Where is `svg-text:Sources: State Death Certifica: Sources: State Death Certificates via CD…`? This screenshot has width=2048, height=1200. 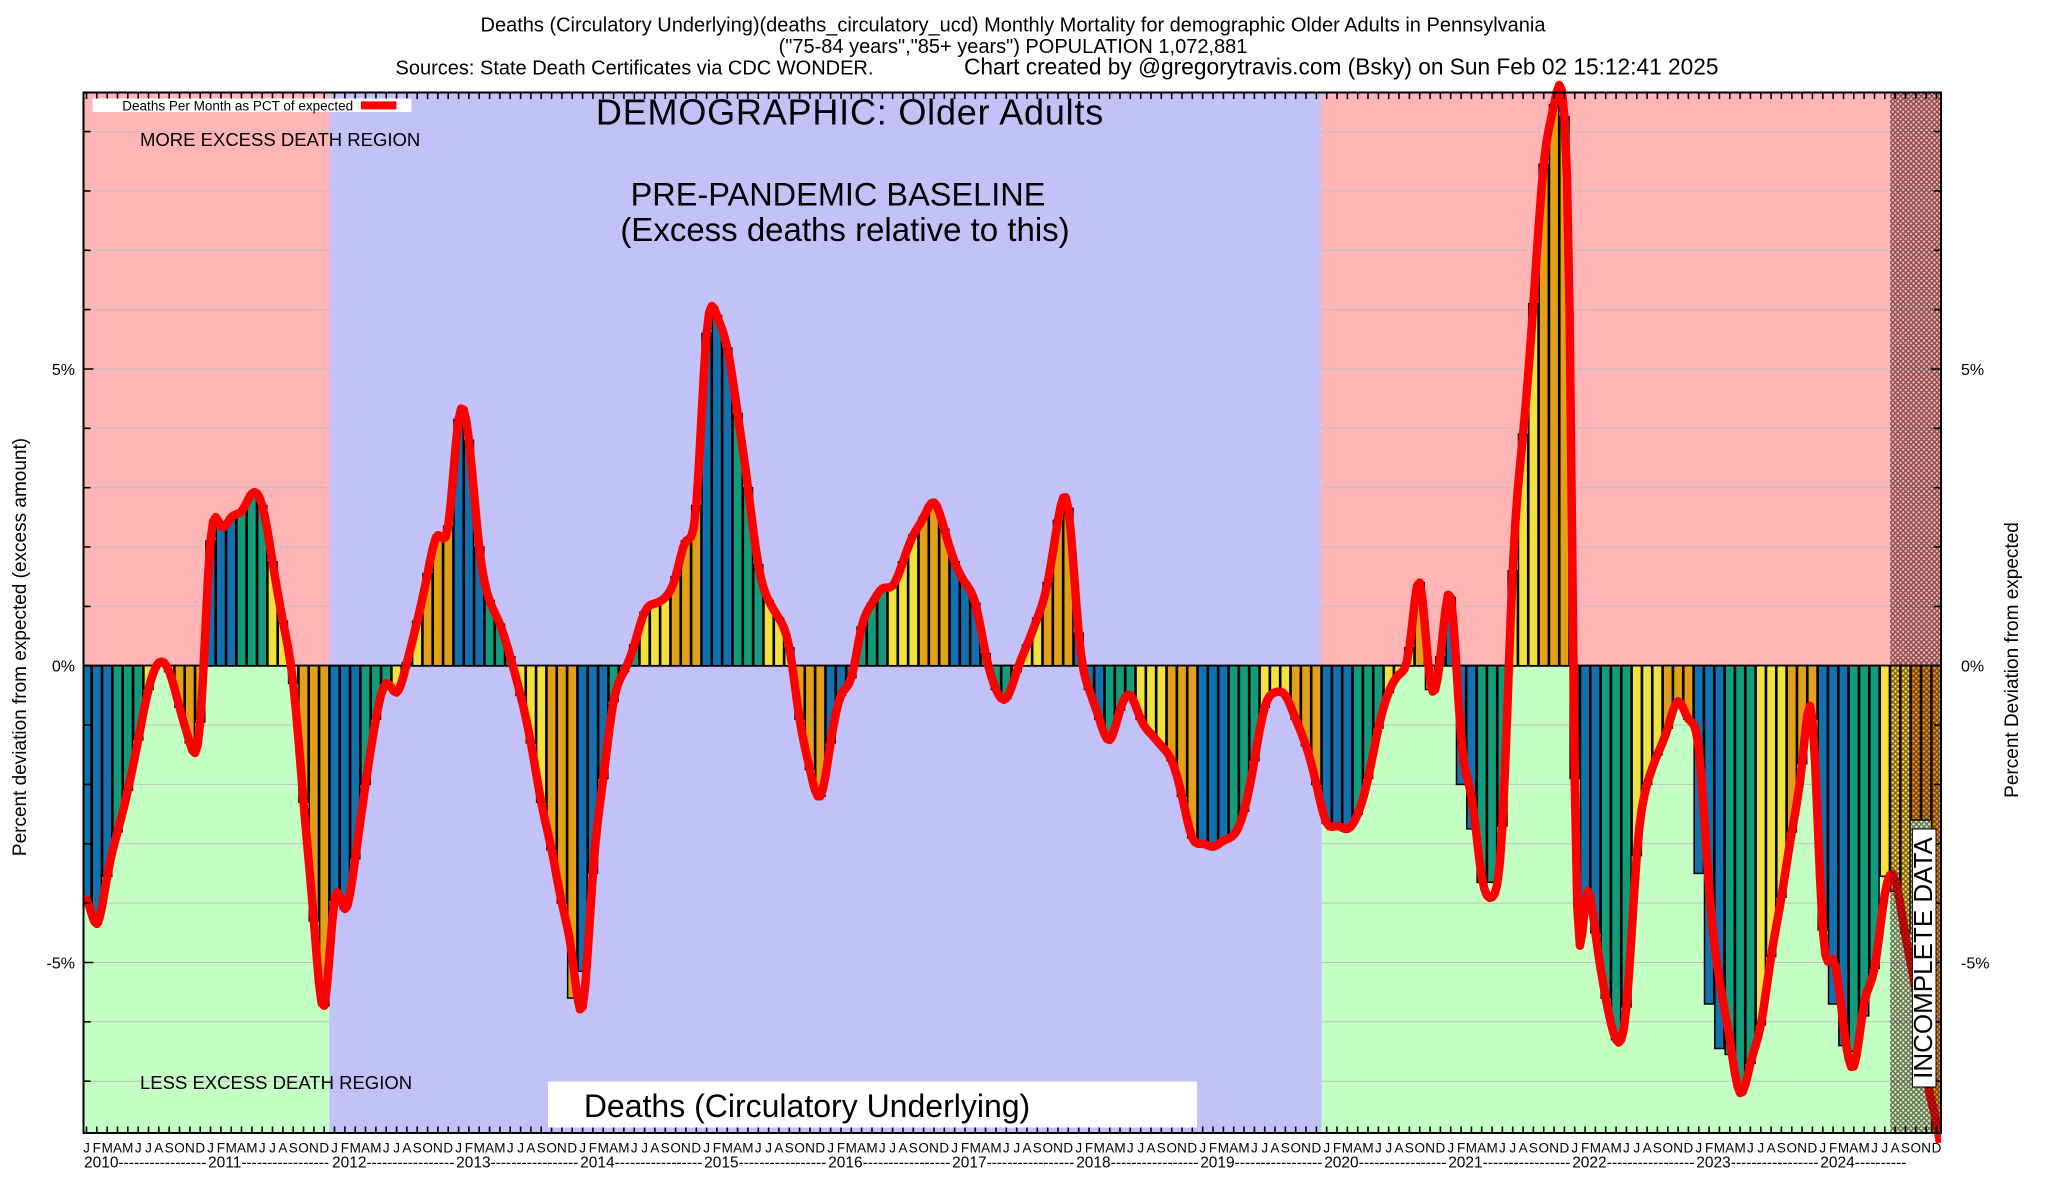
svg-text:Sources: State Death Certifica: Sources: State Death Certificates via CD… is located at coordinates (635, 69).